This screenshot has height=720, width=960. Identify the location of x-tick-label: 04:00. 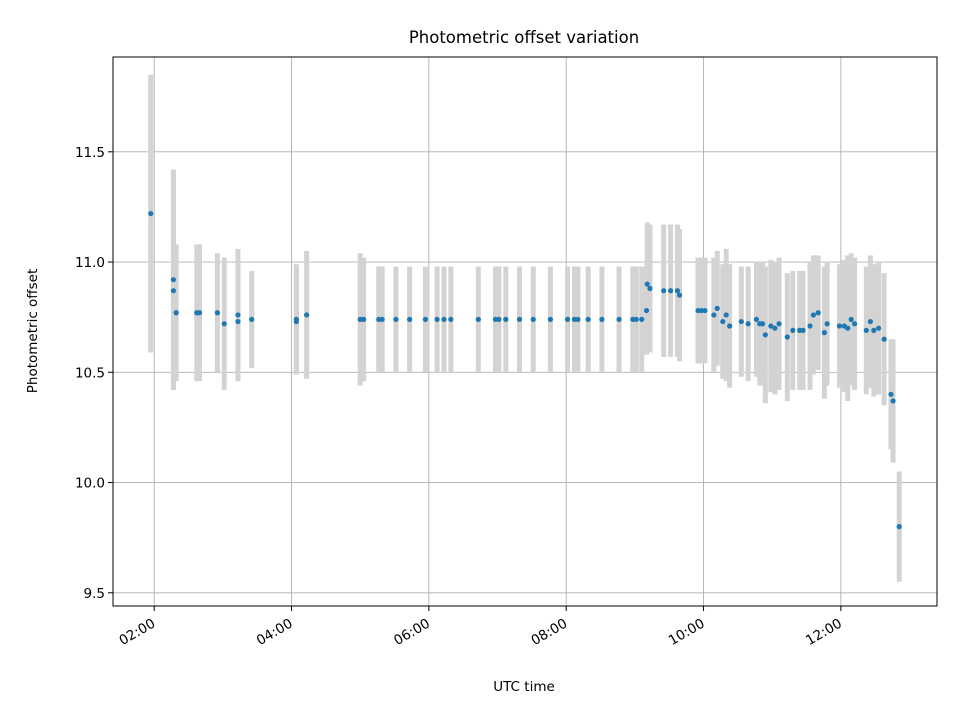
(275, 632).